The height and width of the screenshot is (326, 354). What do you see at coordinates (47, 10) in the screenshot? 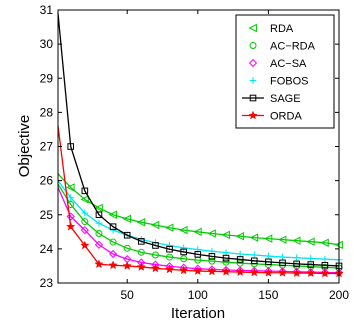
I see `y-tick-label: 31` at bounding box center [47, 10].